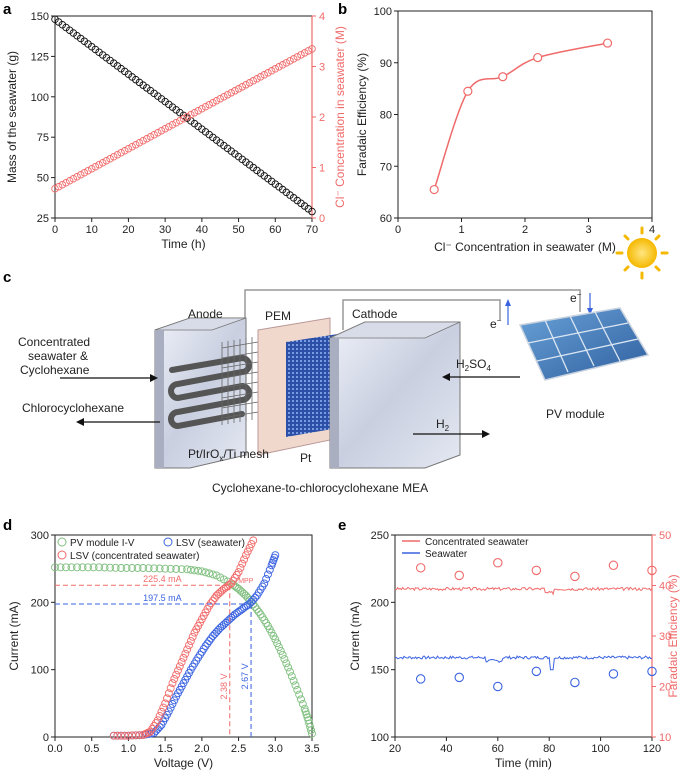 Image resolution: width=685 pixels, height=777 pixels. Describe the element at coordinates (395, 395) in the screenshot. I see `cathode-plate` at that location.